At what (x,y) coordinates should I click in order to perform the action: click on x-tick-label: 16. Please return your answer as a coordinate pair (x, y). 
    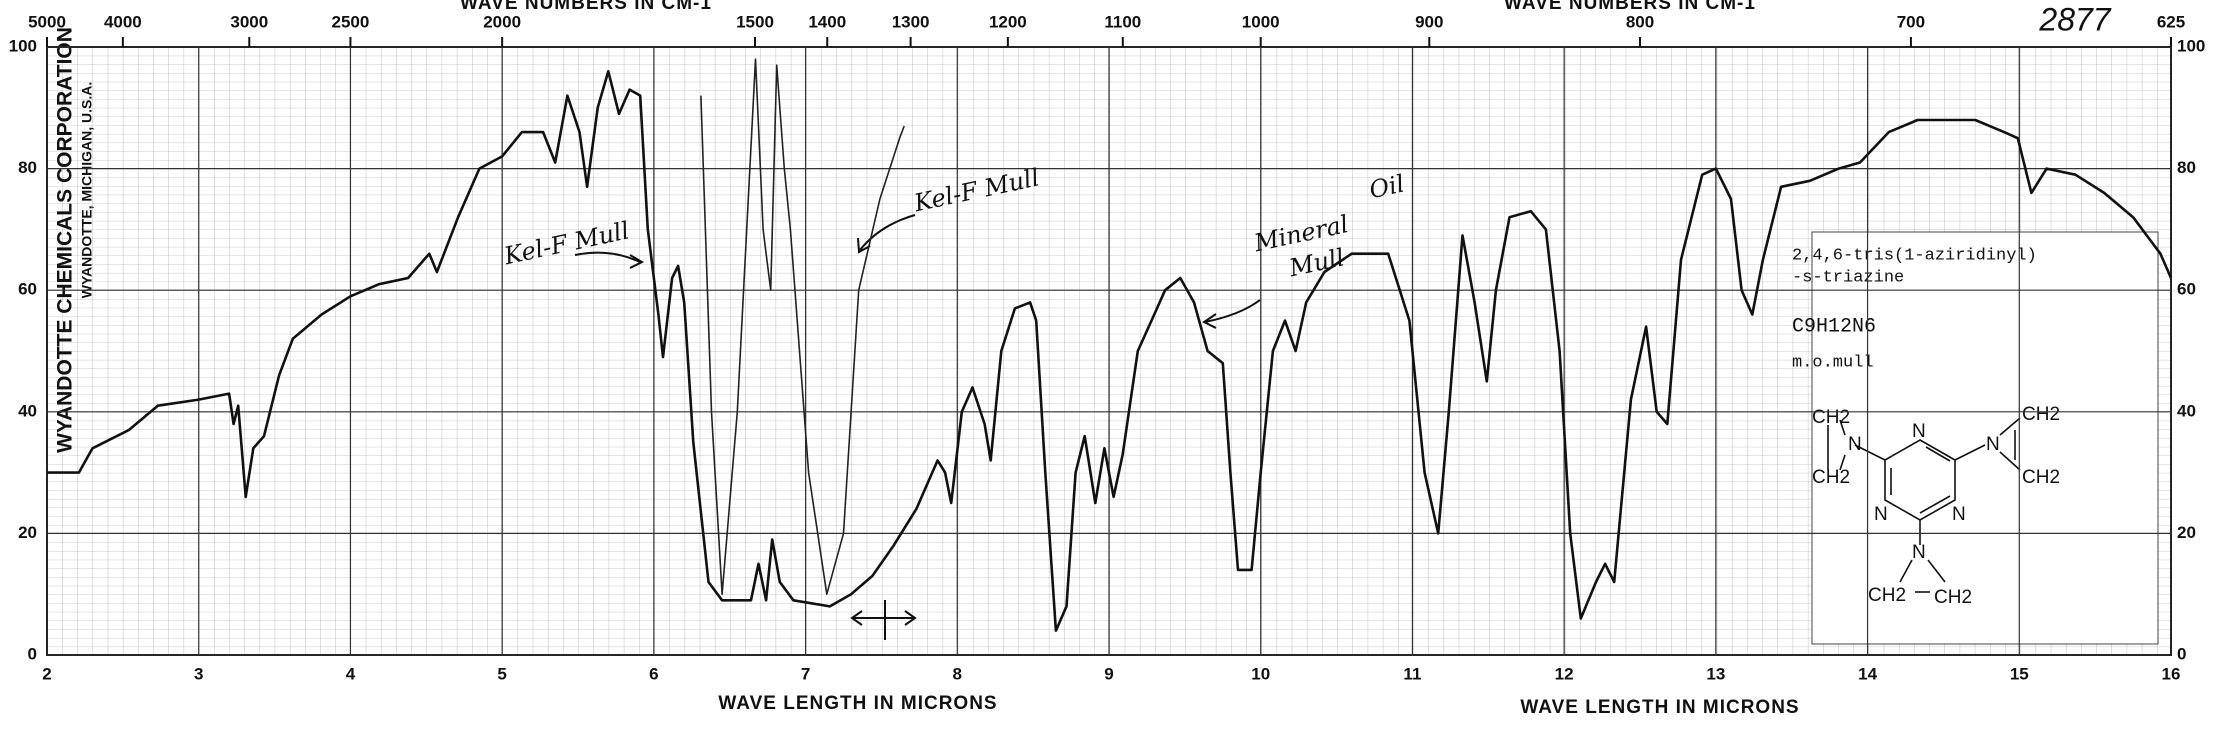
    Looking at the image, I should click on (2171, 673).